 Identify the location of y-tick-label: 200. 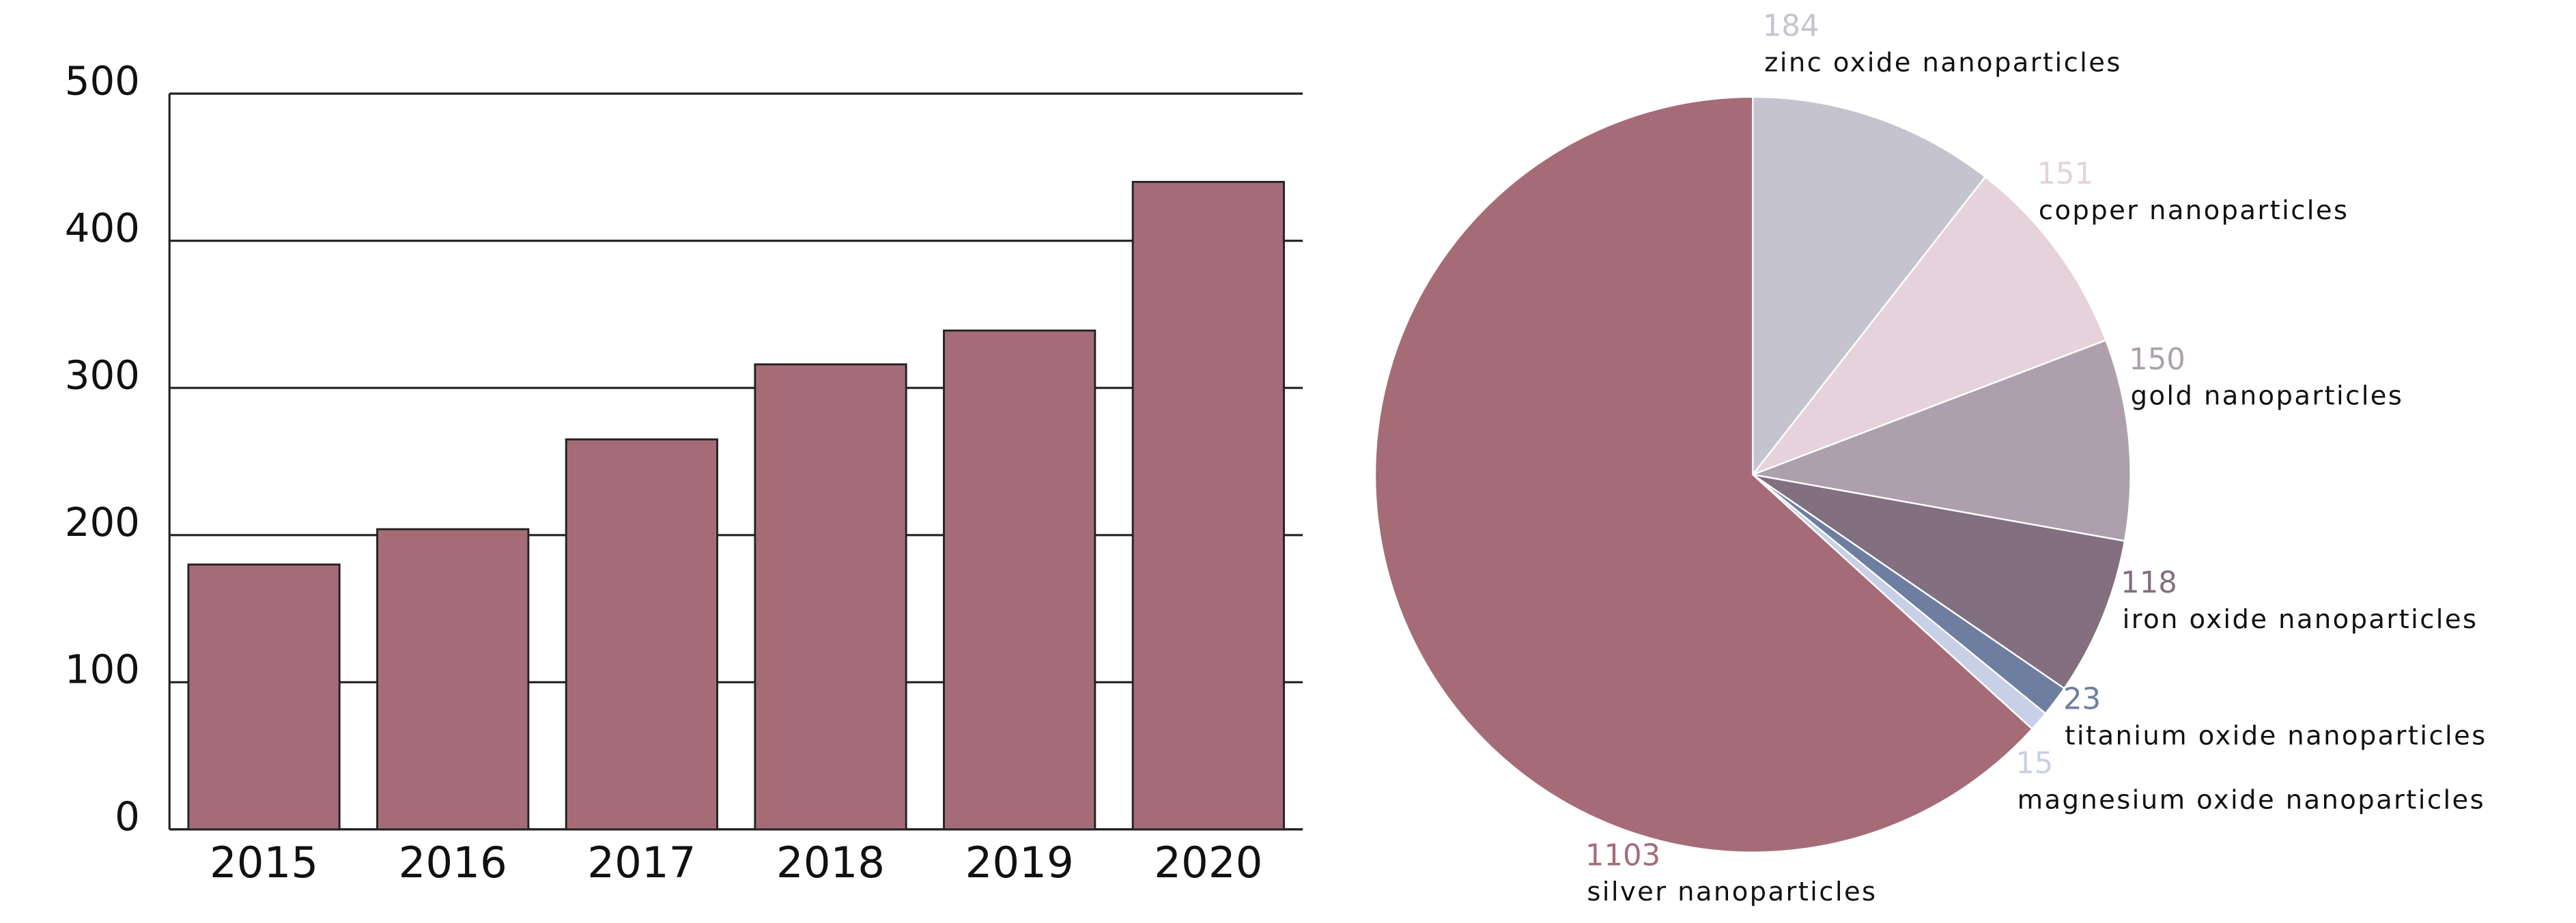
(103, 522).